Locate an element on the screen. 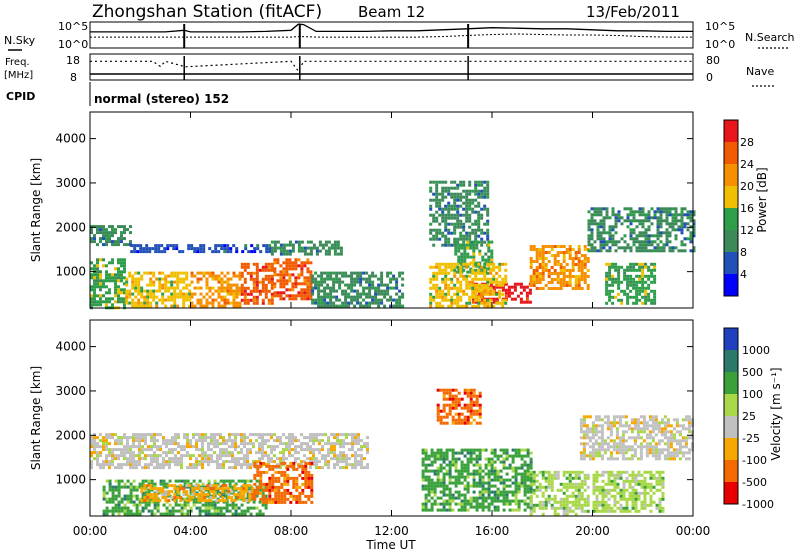  noise-right-tick-top: 10^5 is located at coordinates (720, 26).